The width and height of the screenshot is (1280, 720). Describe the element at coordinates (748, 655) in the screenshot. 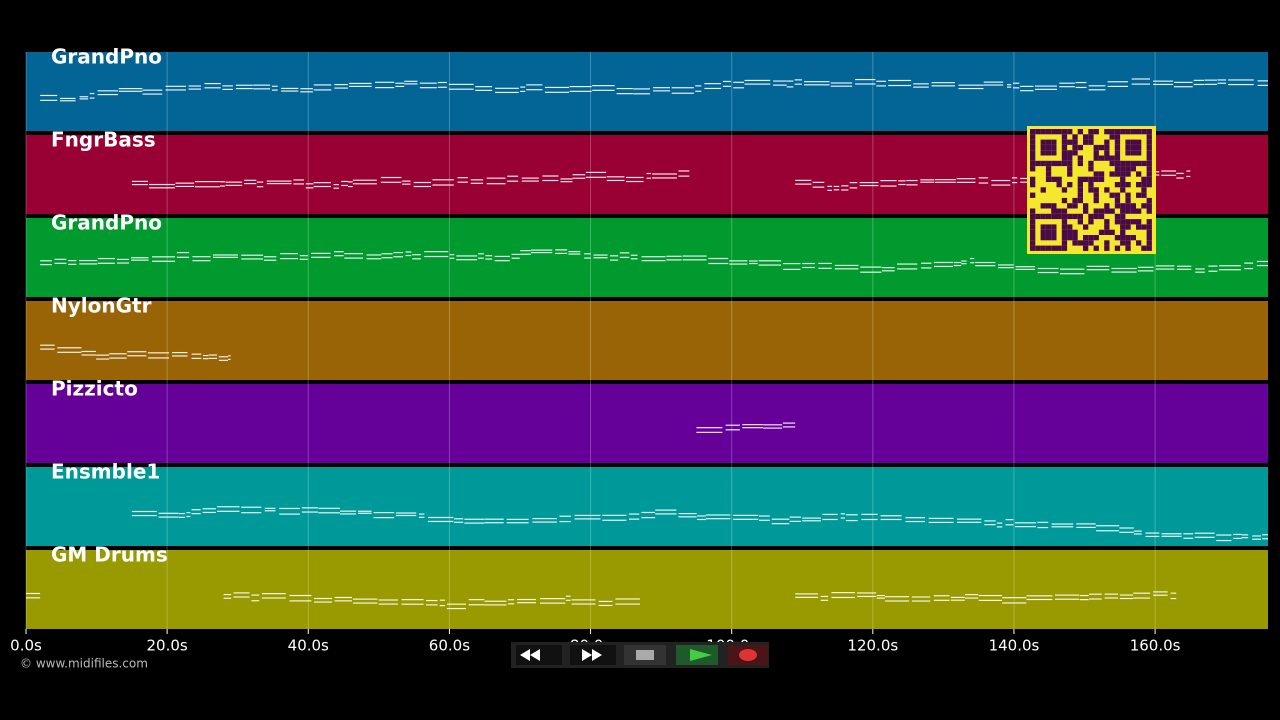

I see `record-button` at that location.